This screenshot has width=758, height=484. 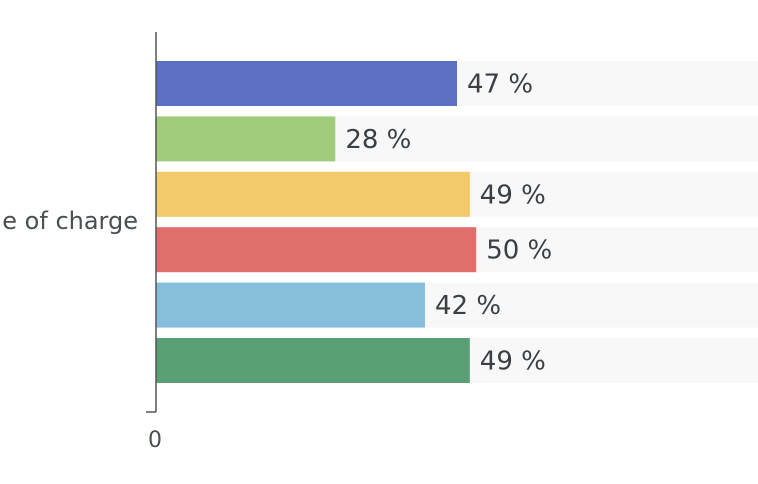 What do you see at coordinates (70, 221) in the screenshot?
I see `category-label: e of charge` at bounding box center [70, 221].